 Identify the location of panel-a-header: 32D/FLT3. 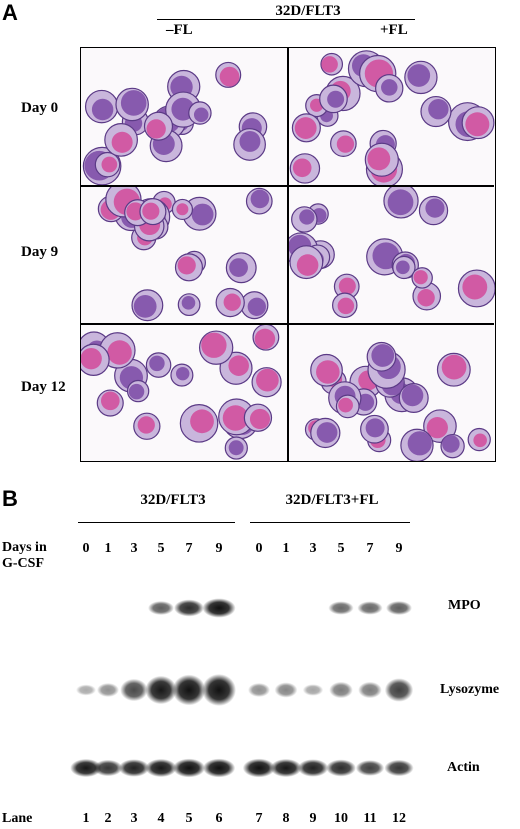
(308, 11).